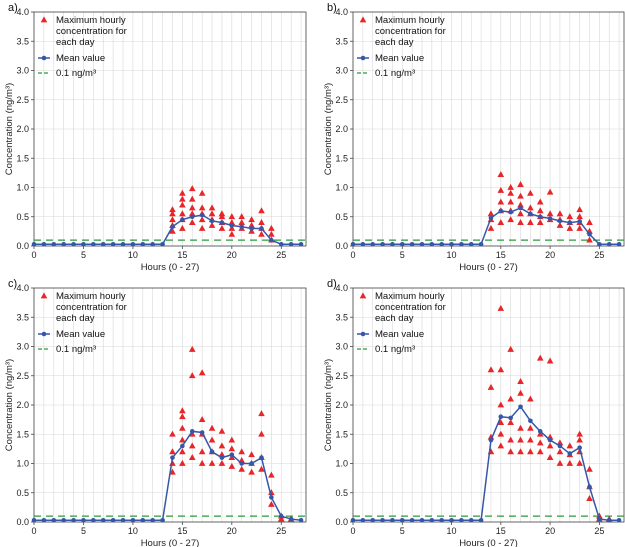  Describe the element at coordinates (399, 334) in the screenshot. I see `legend-mean-label: Mean value` at that location.